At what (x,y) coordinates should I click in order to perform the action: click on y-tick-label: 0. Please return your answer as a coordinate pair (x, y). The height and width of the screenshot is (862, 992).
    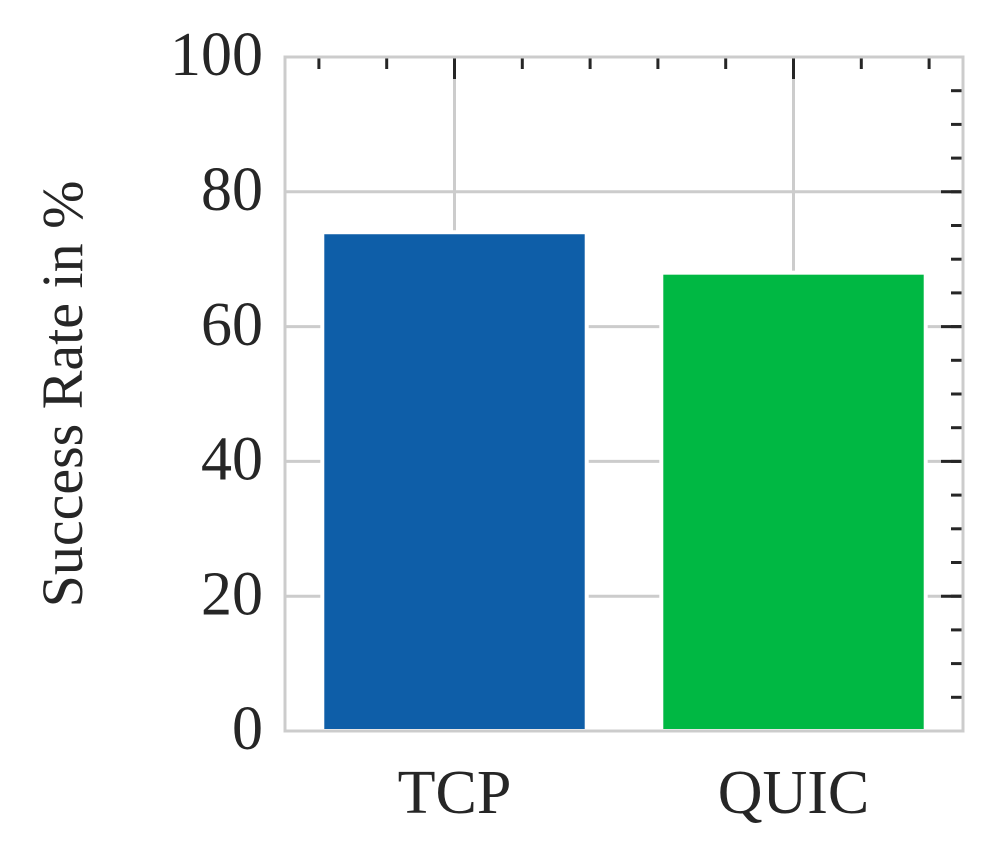
    Looking at the image, I should click on (247, 729).